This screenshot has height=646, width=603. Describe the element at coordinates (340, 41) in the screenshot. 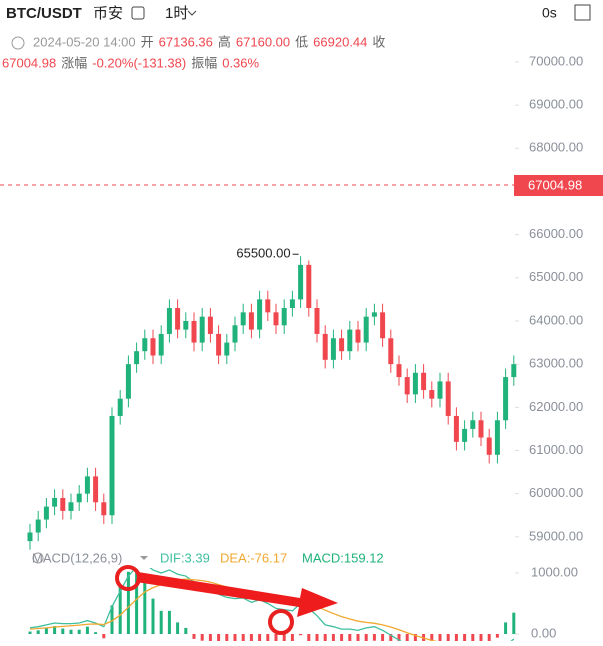

I see `info-low: 66920.44` at that location.